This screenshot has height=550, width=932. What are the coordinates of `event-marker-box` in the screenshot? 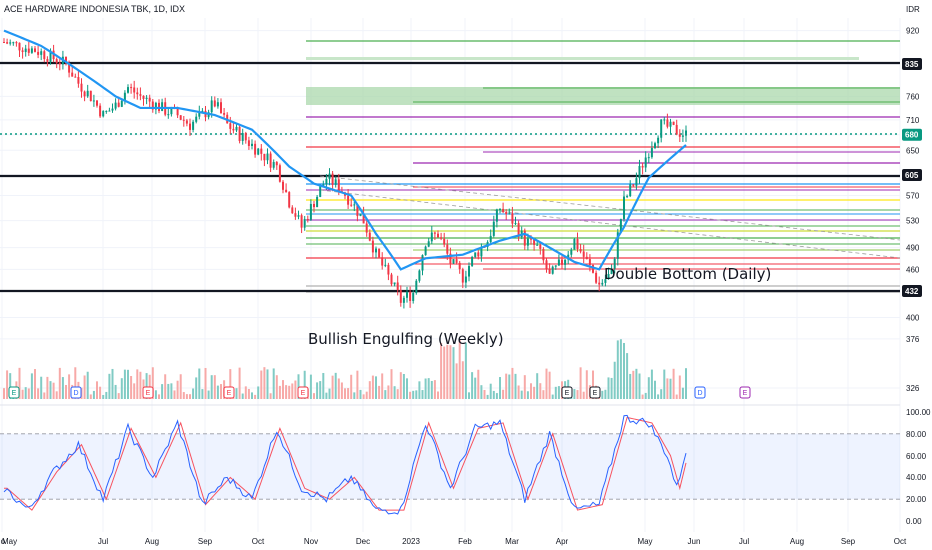 It's located at (14, 392).